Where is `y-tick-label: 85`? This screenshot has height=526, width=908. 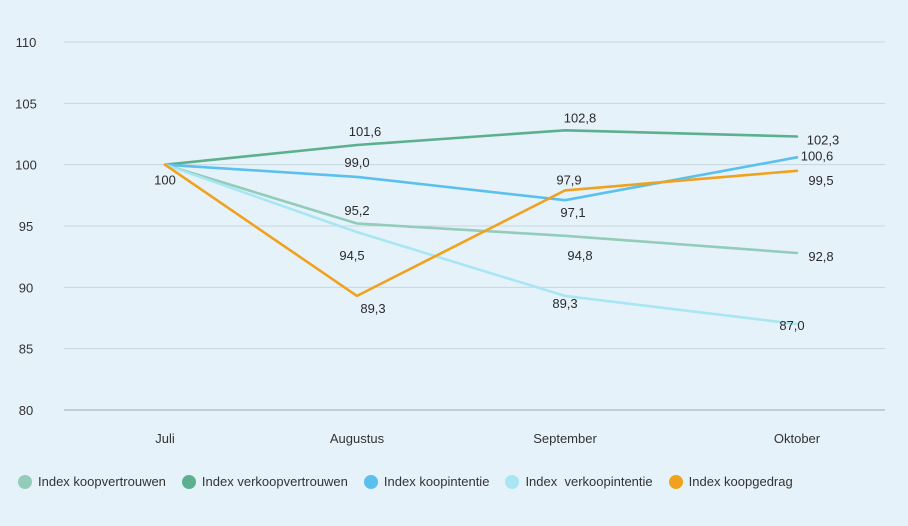
y-tick-label: 85 is located at coordinates (26, 349).